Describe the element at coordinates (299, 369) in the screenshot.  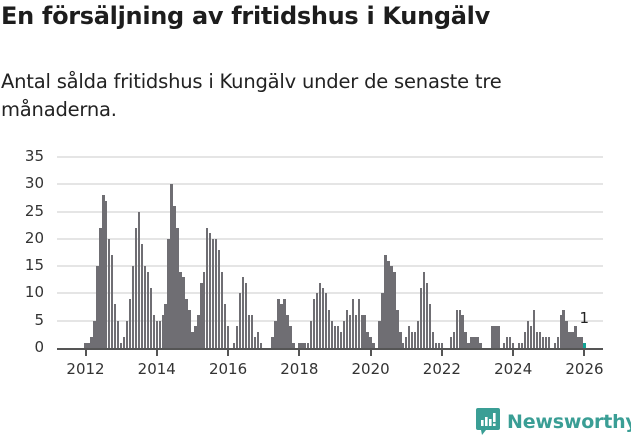
I see `x-axis-tick-label: 2018` at that location.